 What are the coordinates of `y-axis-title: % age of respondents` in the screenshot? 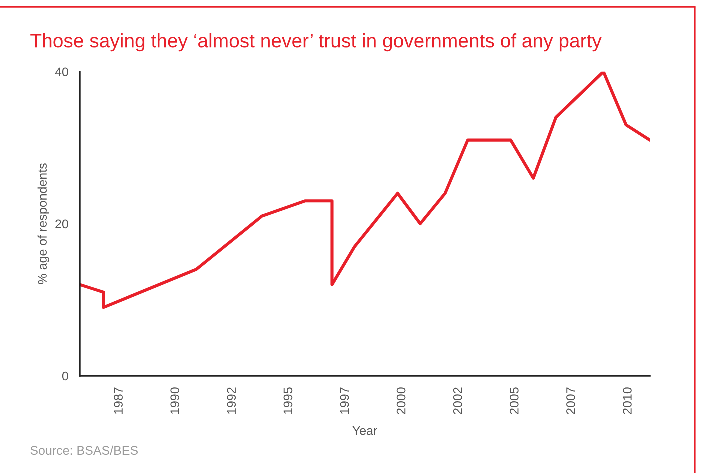 It's located at (44, 224).